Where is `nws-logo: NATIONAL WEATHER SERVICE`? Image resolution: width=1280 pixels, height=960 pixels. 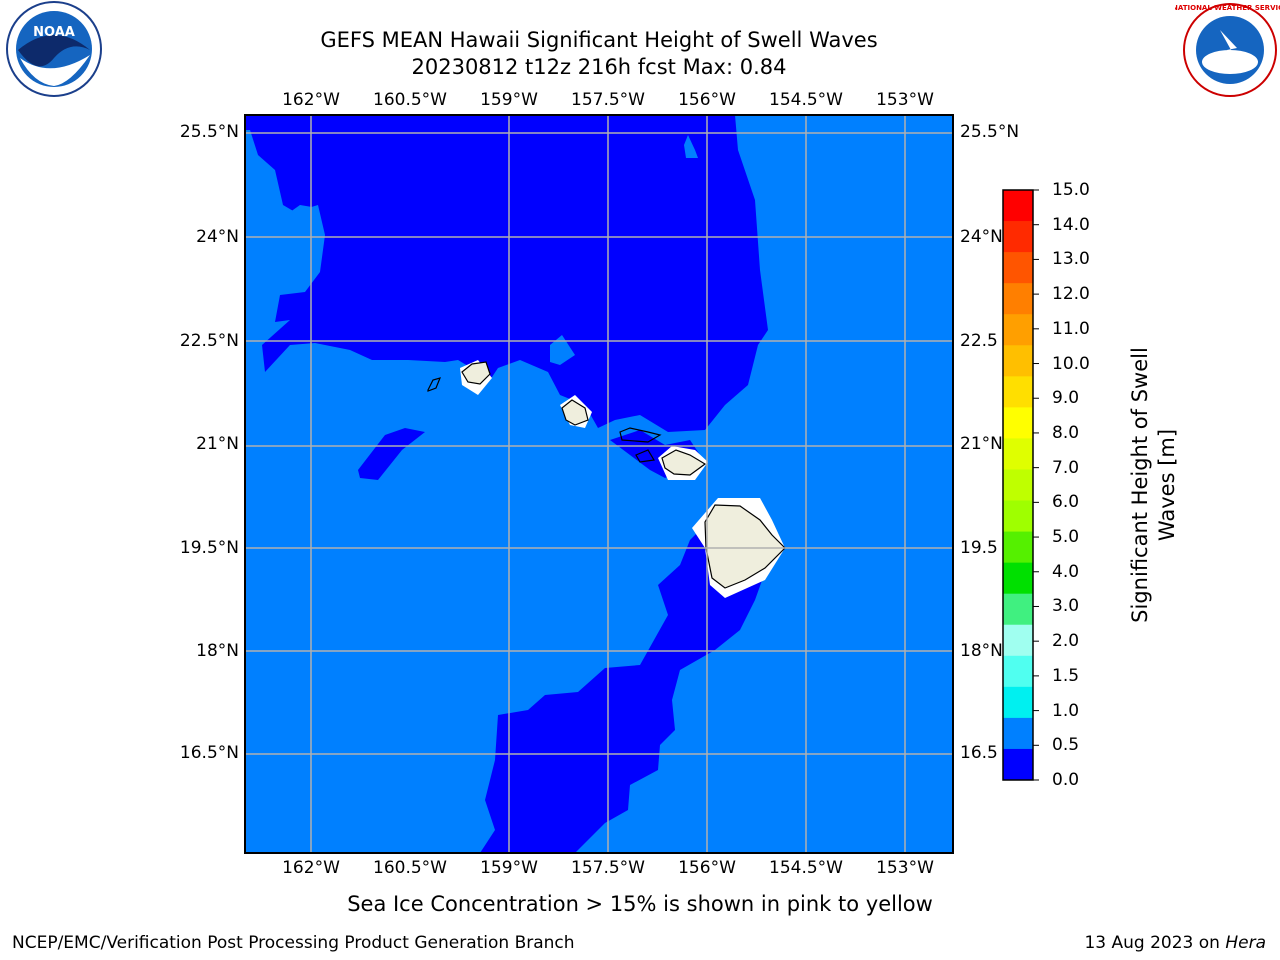
nws-logo: NATIONAL WEATHER SERVICE is located at coordinates (1227, 50).